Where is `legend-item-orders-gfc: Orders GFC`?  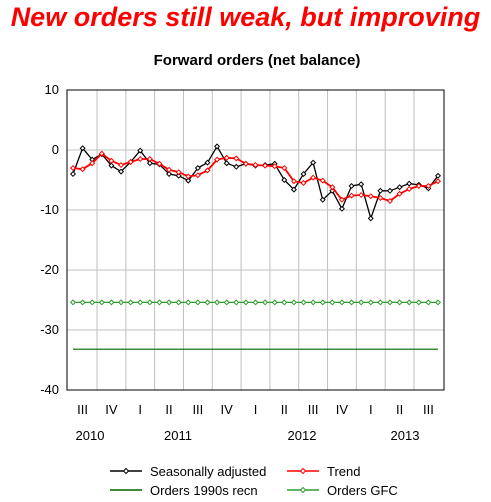 legend-item-orders-gfc: Orders GFC is located at coordinates (342, 490).